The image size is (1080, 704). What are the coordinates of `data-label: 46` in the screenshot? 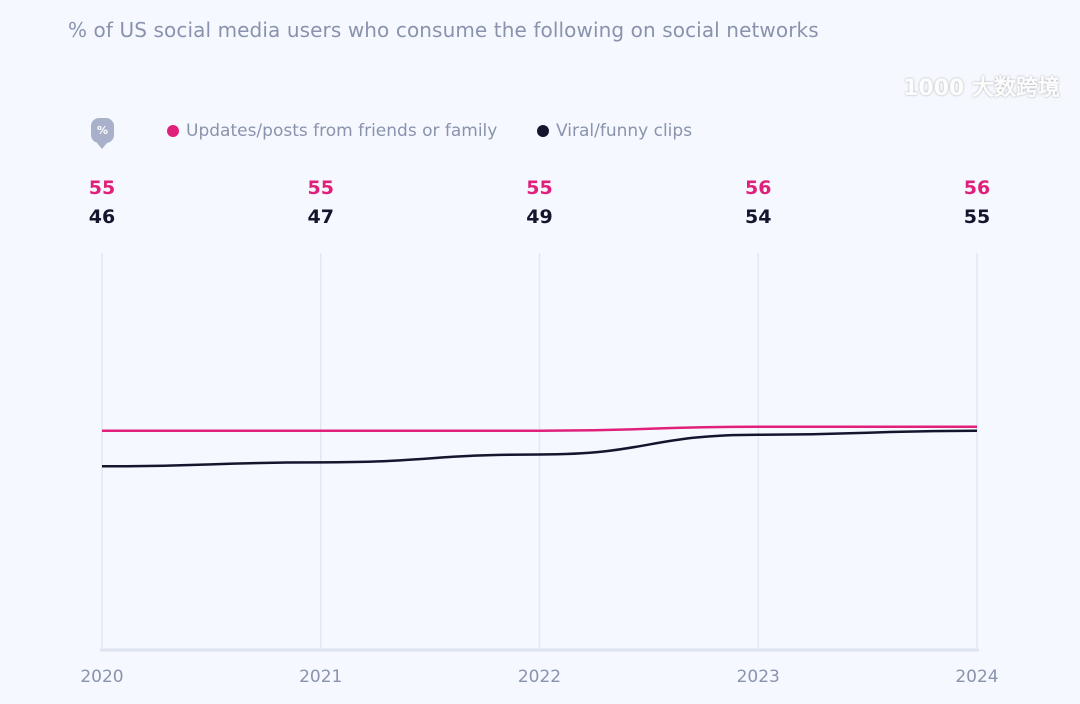 It's located at (102, 217).